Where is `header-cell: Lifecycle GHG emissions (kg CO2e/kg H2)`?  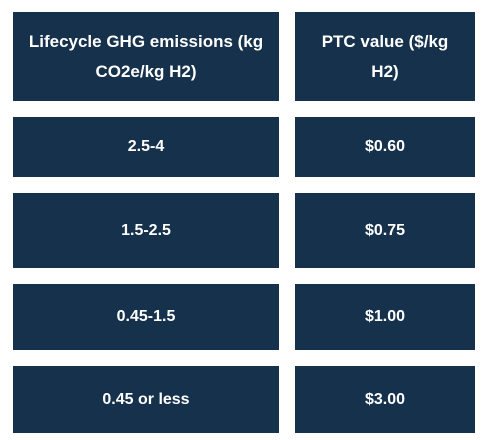
header-cell: Lifecycle GHG emissions (kg CO2e/kg H2) is located at coordinates (146, 56).